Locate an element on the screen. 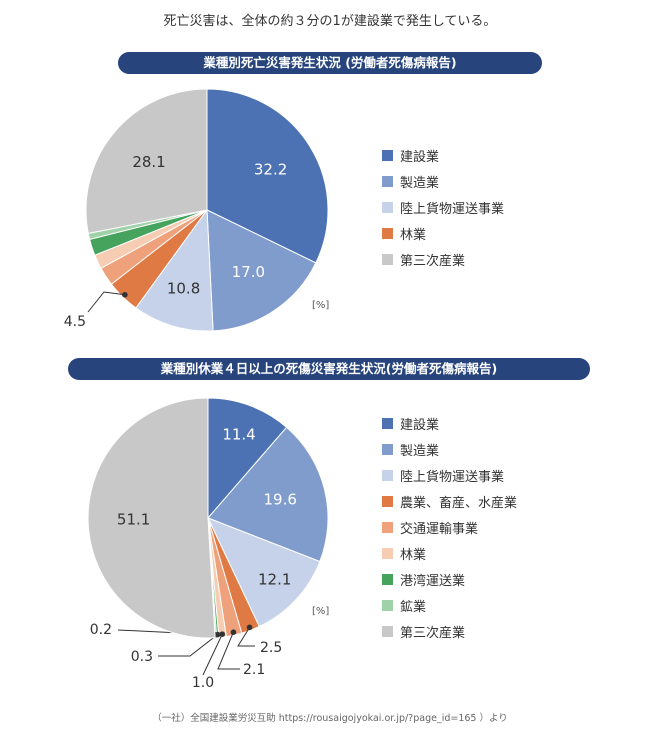 The image size is (660, 740). chart1-label-8: 28.1 is located at coordinates (148, 162).